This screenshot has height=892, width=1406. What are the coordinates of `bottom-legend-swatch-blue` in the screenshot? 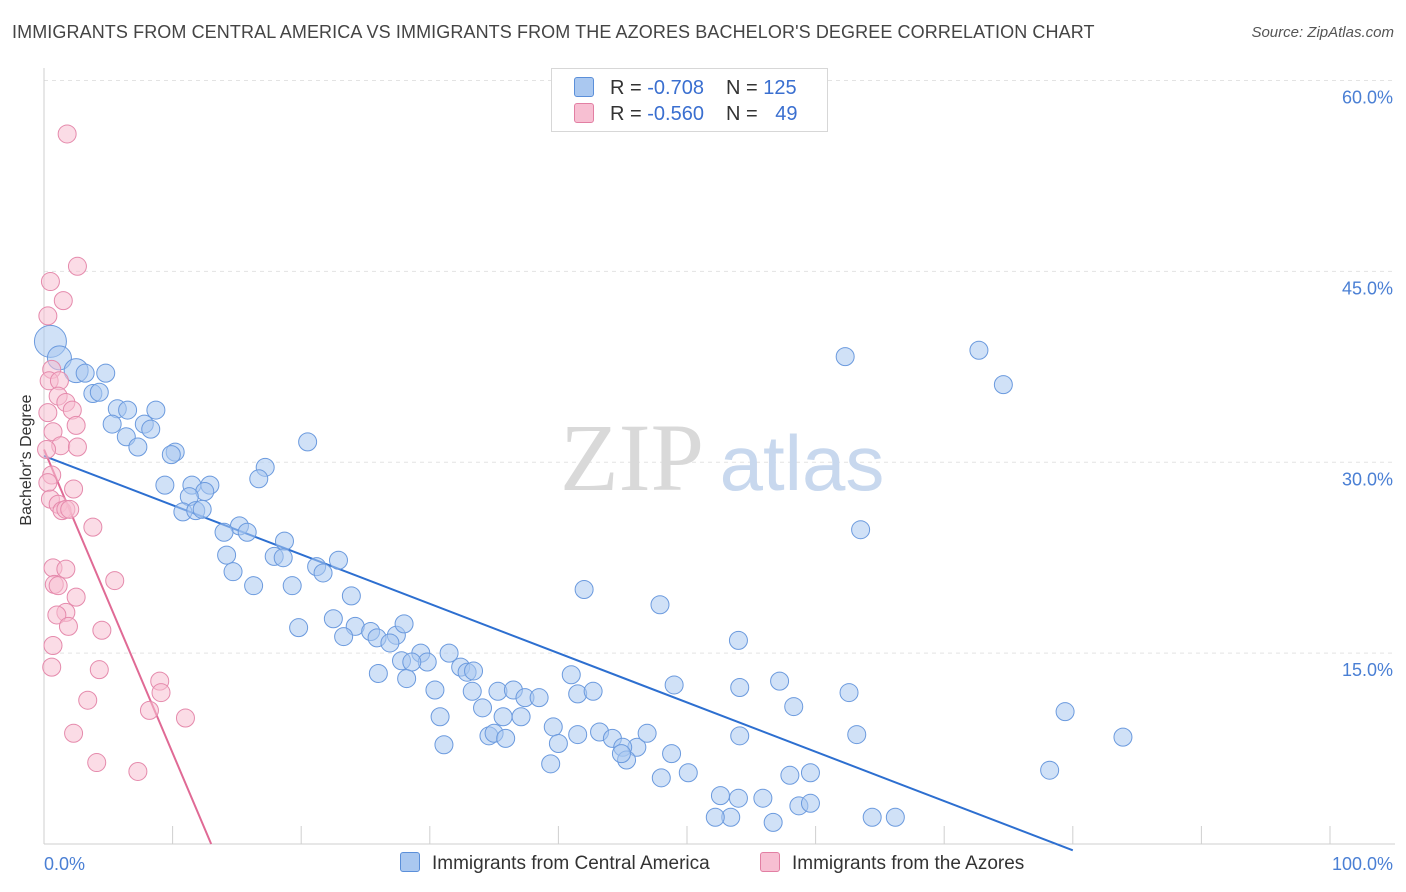 It's located at (410, 862).